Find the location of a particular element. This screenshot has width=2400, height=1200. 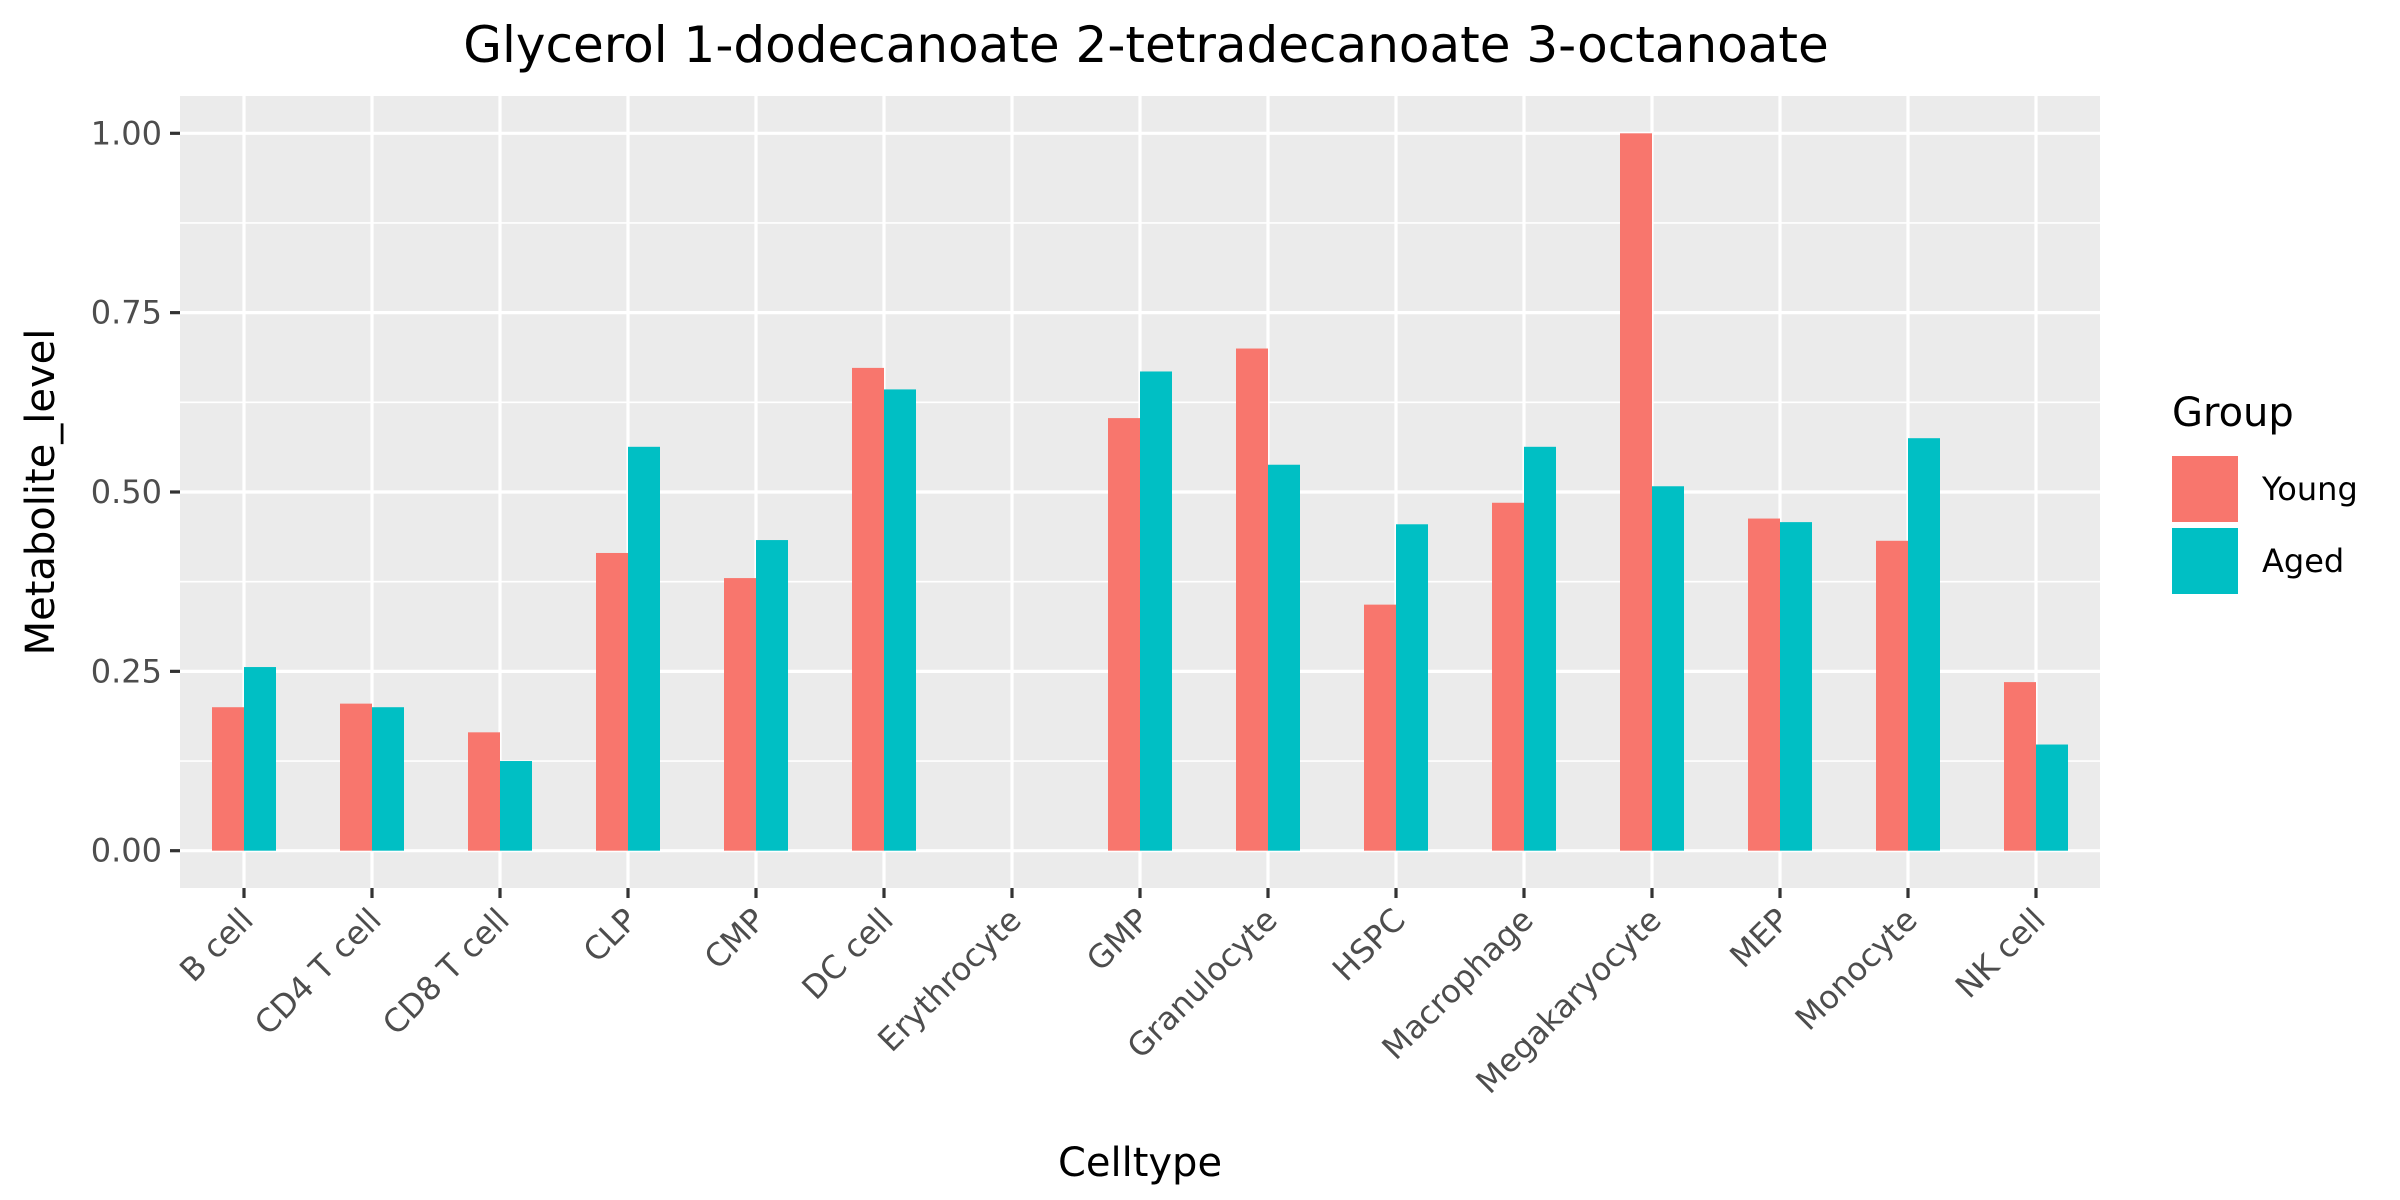

x-tick-label: NK cell is located at coordinates (2000, 953).